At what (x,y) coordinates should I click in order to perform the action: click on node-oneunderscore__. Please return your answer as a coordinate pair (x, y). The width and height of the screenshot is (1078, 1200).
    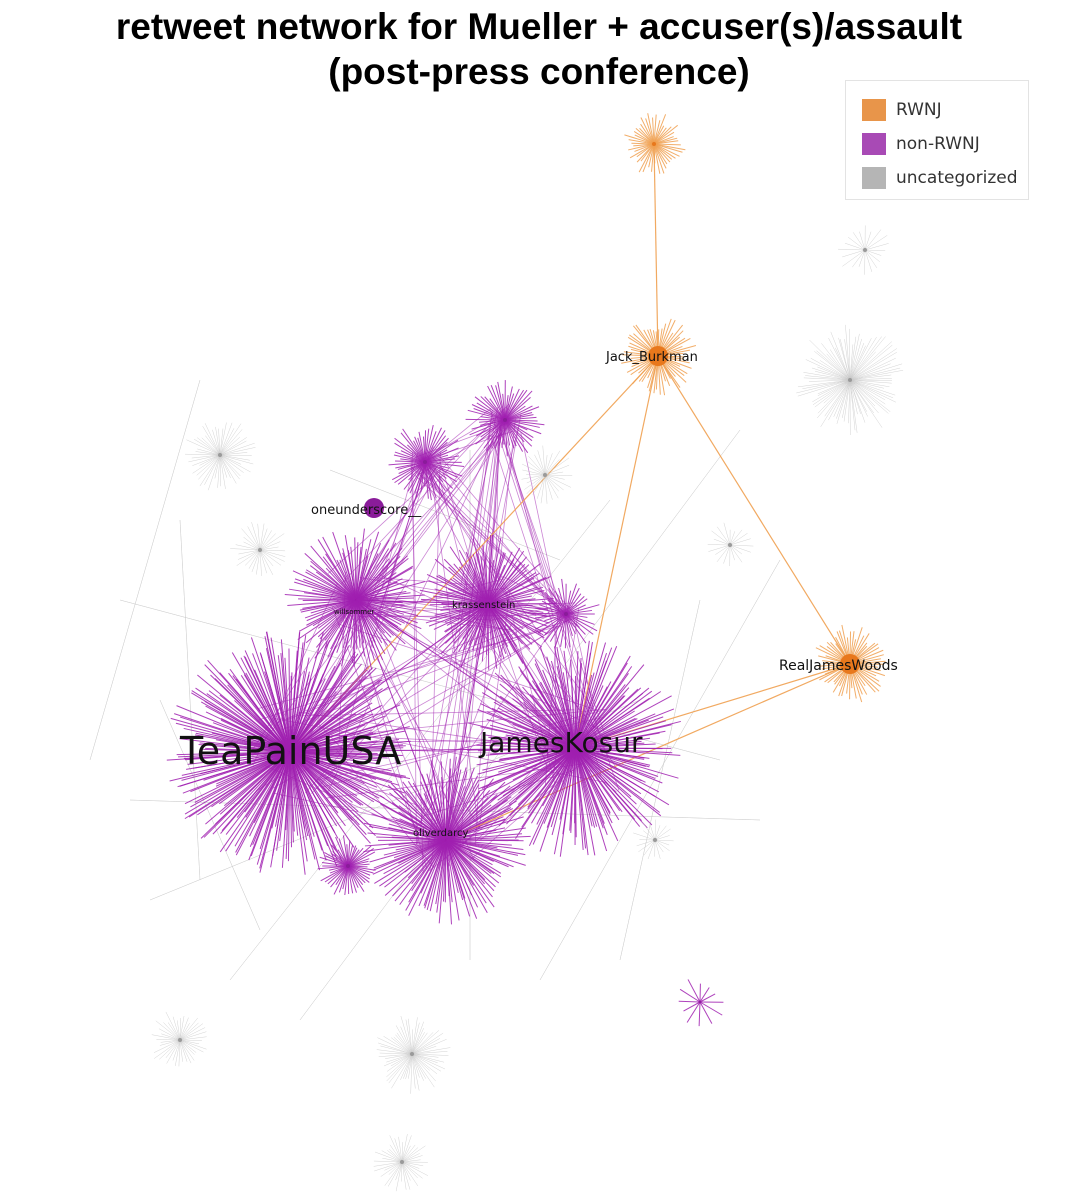
    Looking at the image, I should click on (374, 508).